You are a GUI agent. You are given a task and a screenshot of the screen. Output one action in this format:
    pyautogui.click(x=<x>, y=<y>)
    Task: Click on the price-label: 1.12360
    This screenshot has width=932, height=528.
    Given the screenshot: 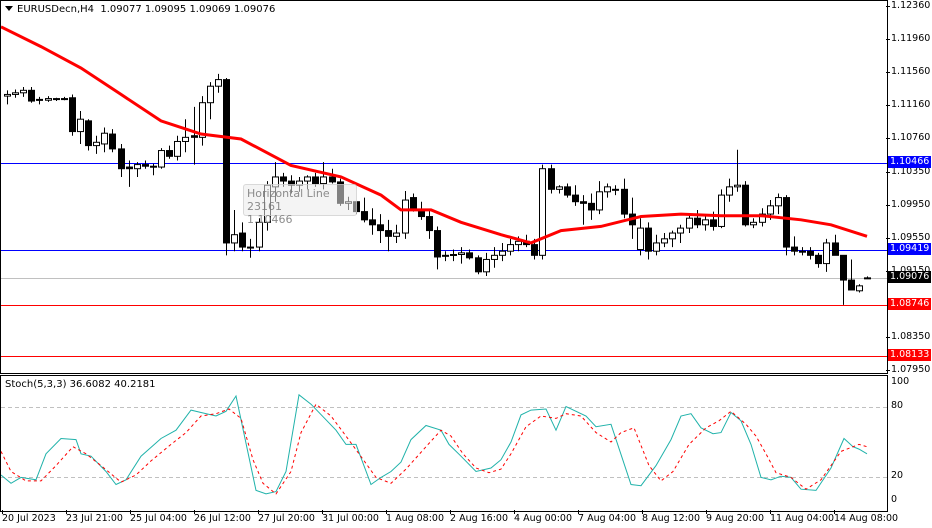 What is the action you would take?
    pyautogui.click(x=911, y=5)
    